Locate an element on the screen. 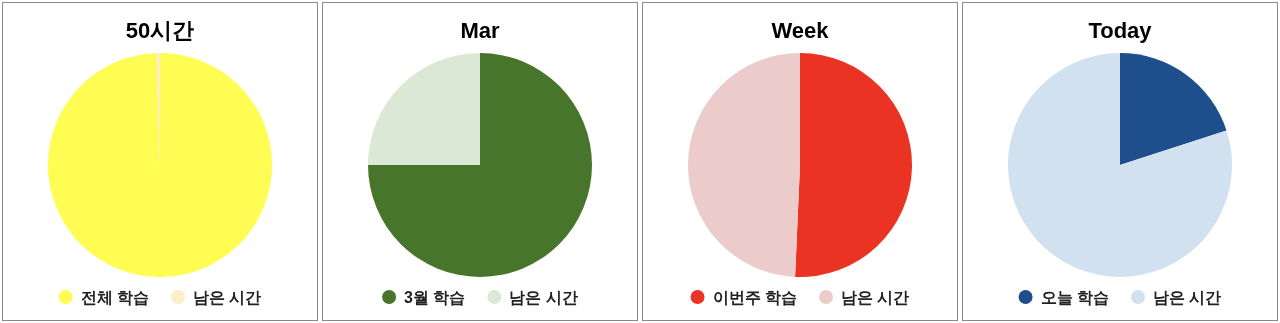 This screenshot has width=1280, height=323. legend-label: 오늘 학습 is located at coordinates (1074, 297).